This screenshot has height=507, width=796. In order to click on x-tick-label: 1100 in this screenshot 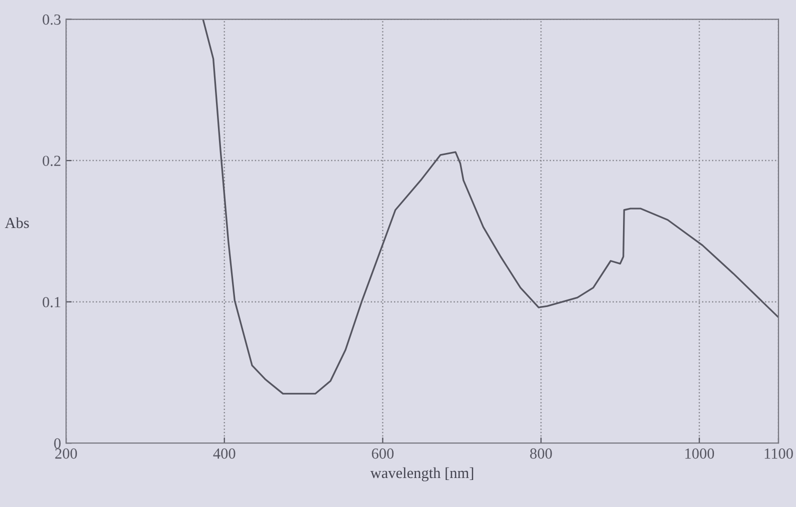, I will do `click(778, 453)`.